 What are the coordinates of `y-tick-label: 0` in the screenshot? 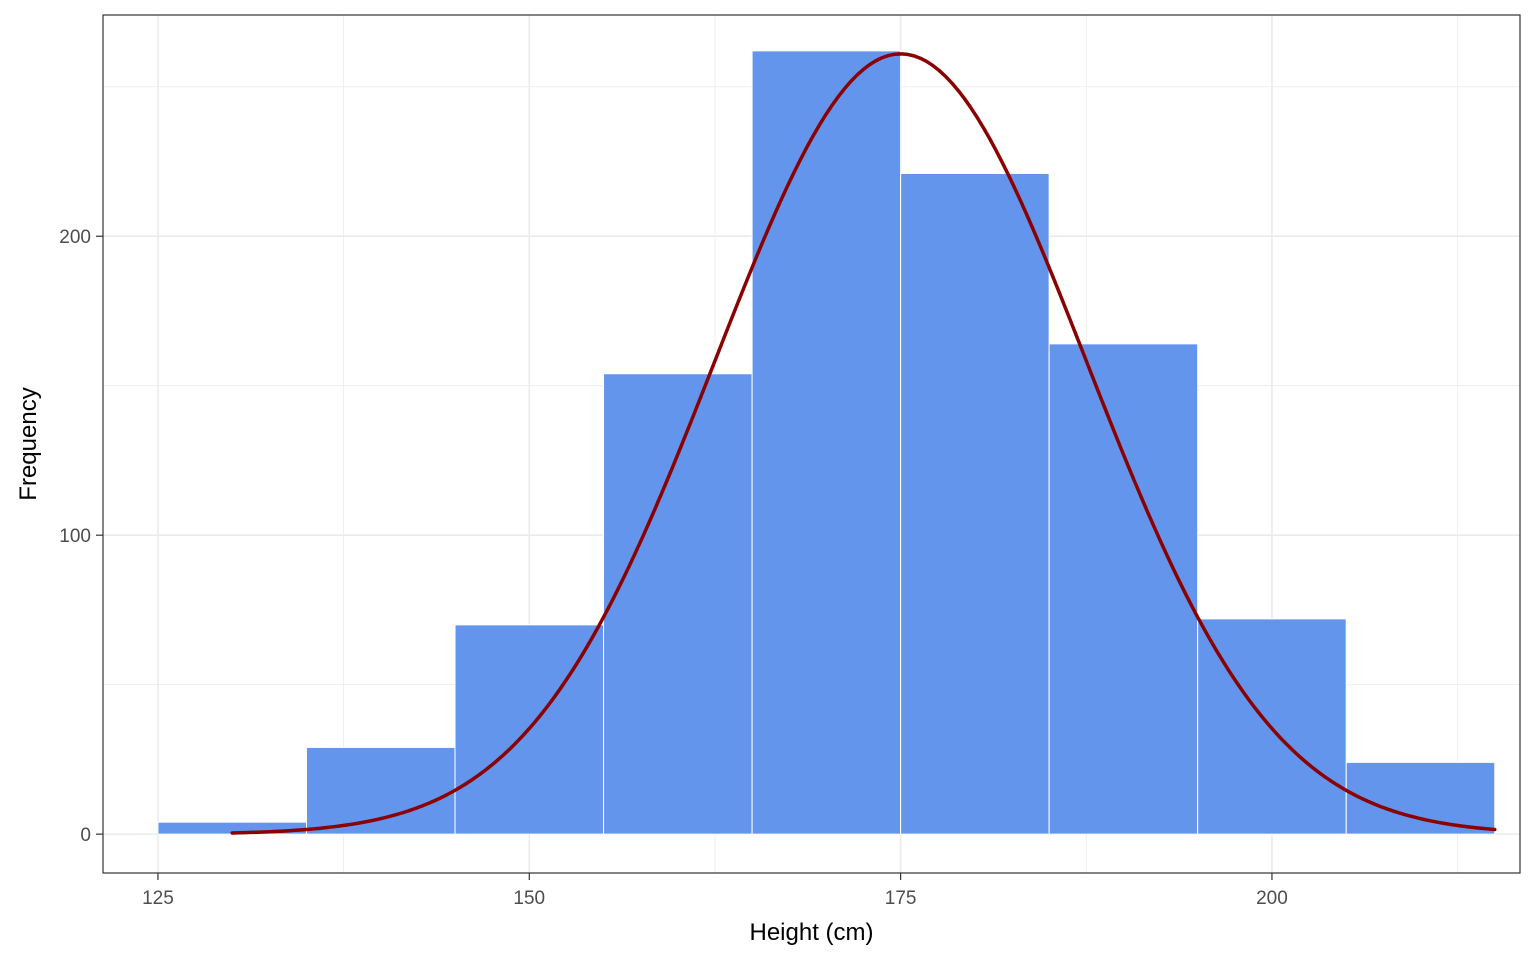 It's located at (85, 835).